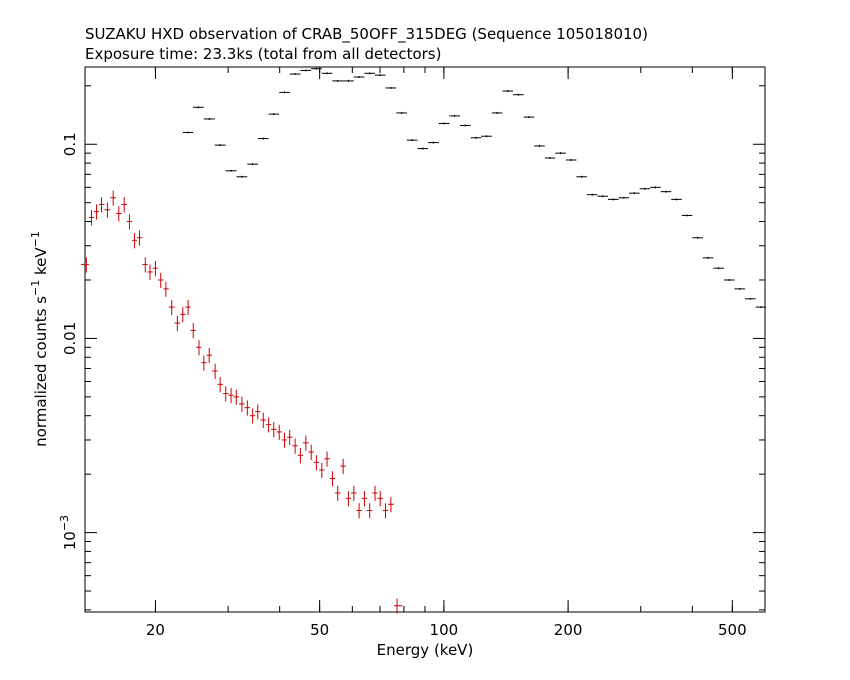  I want to click on y-axis-label: normalized counts s−1 keV−1, so click(39, 339).